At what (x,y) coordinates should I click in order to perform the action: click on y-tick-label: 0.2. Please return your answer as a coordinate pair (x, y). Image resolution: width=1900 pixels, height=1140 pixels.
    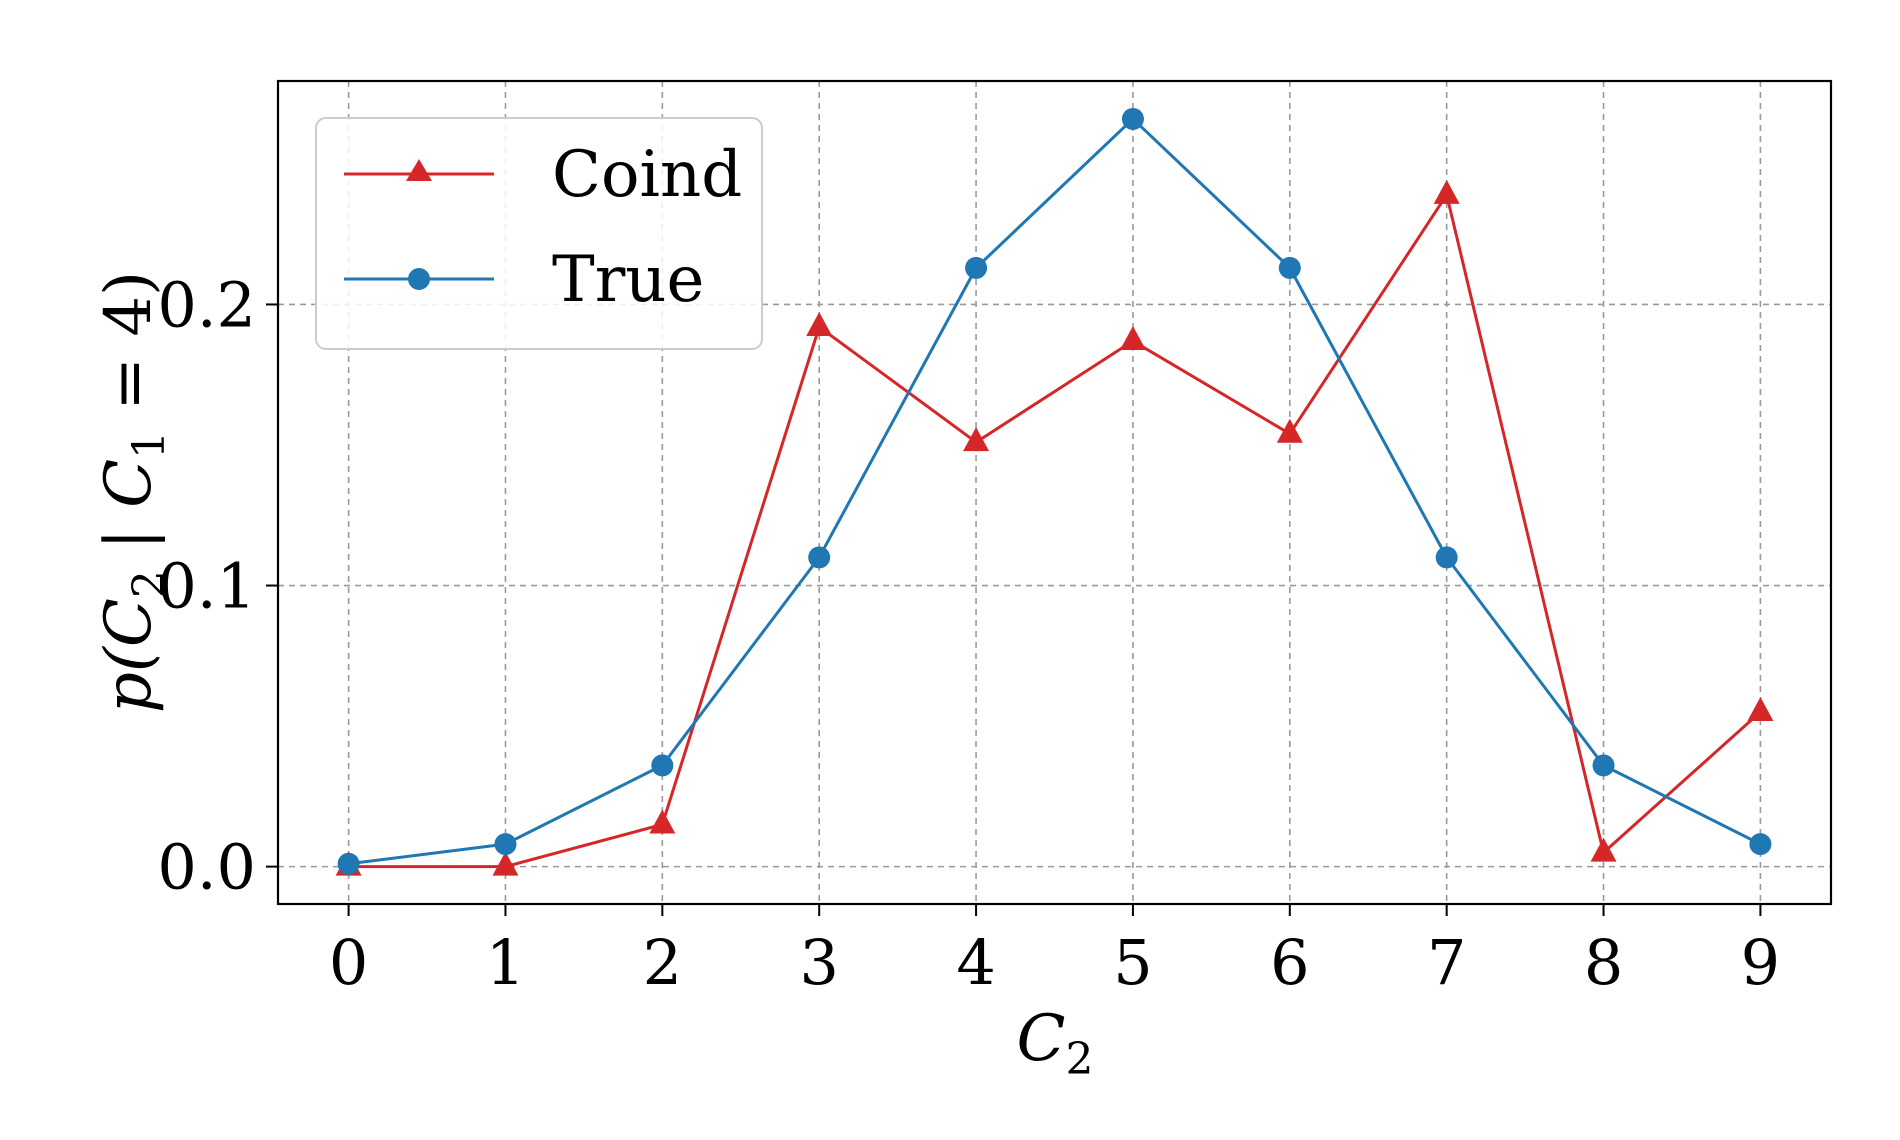
    Looking at the image, I should click on (206, 304).